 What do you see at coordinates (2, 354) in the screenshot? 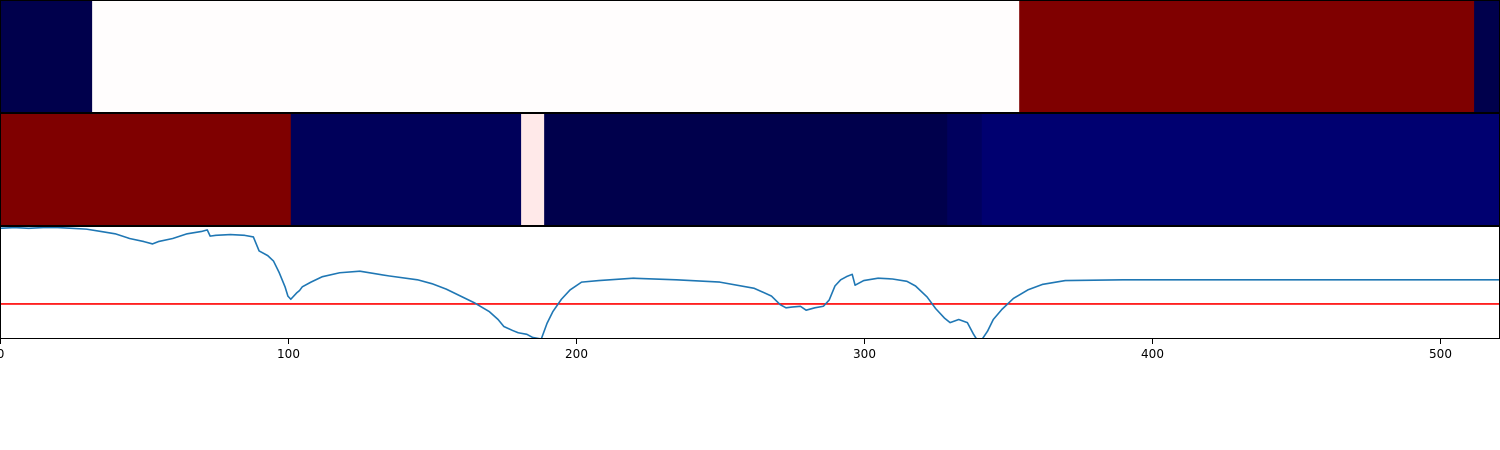
I see `x-tick-label: 0` at bounding box center [2, 354].